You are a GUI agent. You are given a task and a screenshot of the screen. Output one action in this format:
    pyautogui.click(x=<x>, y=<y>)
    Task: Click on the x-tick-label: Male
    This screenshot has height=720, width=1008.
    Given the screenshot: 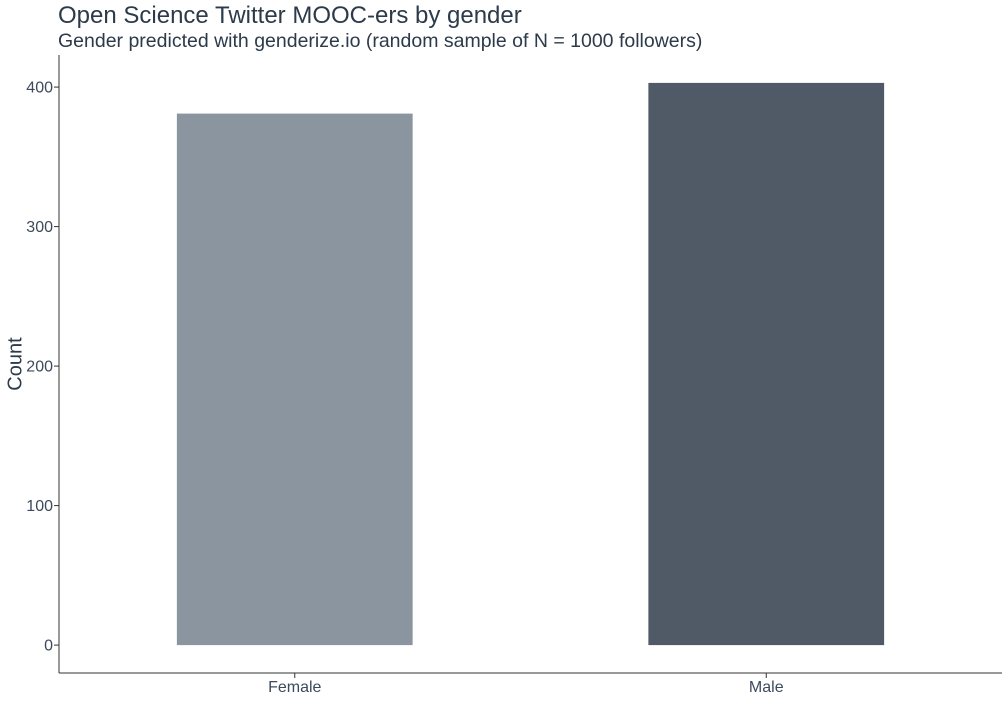 What is the action you would take?
    pyautogui.click(x=766, y=687)
    